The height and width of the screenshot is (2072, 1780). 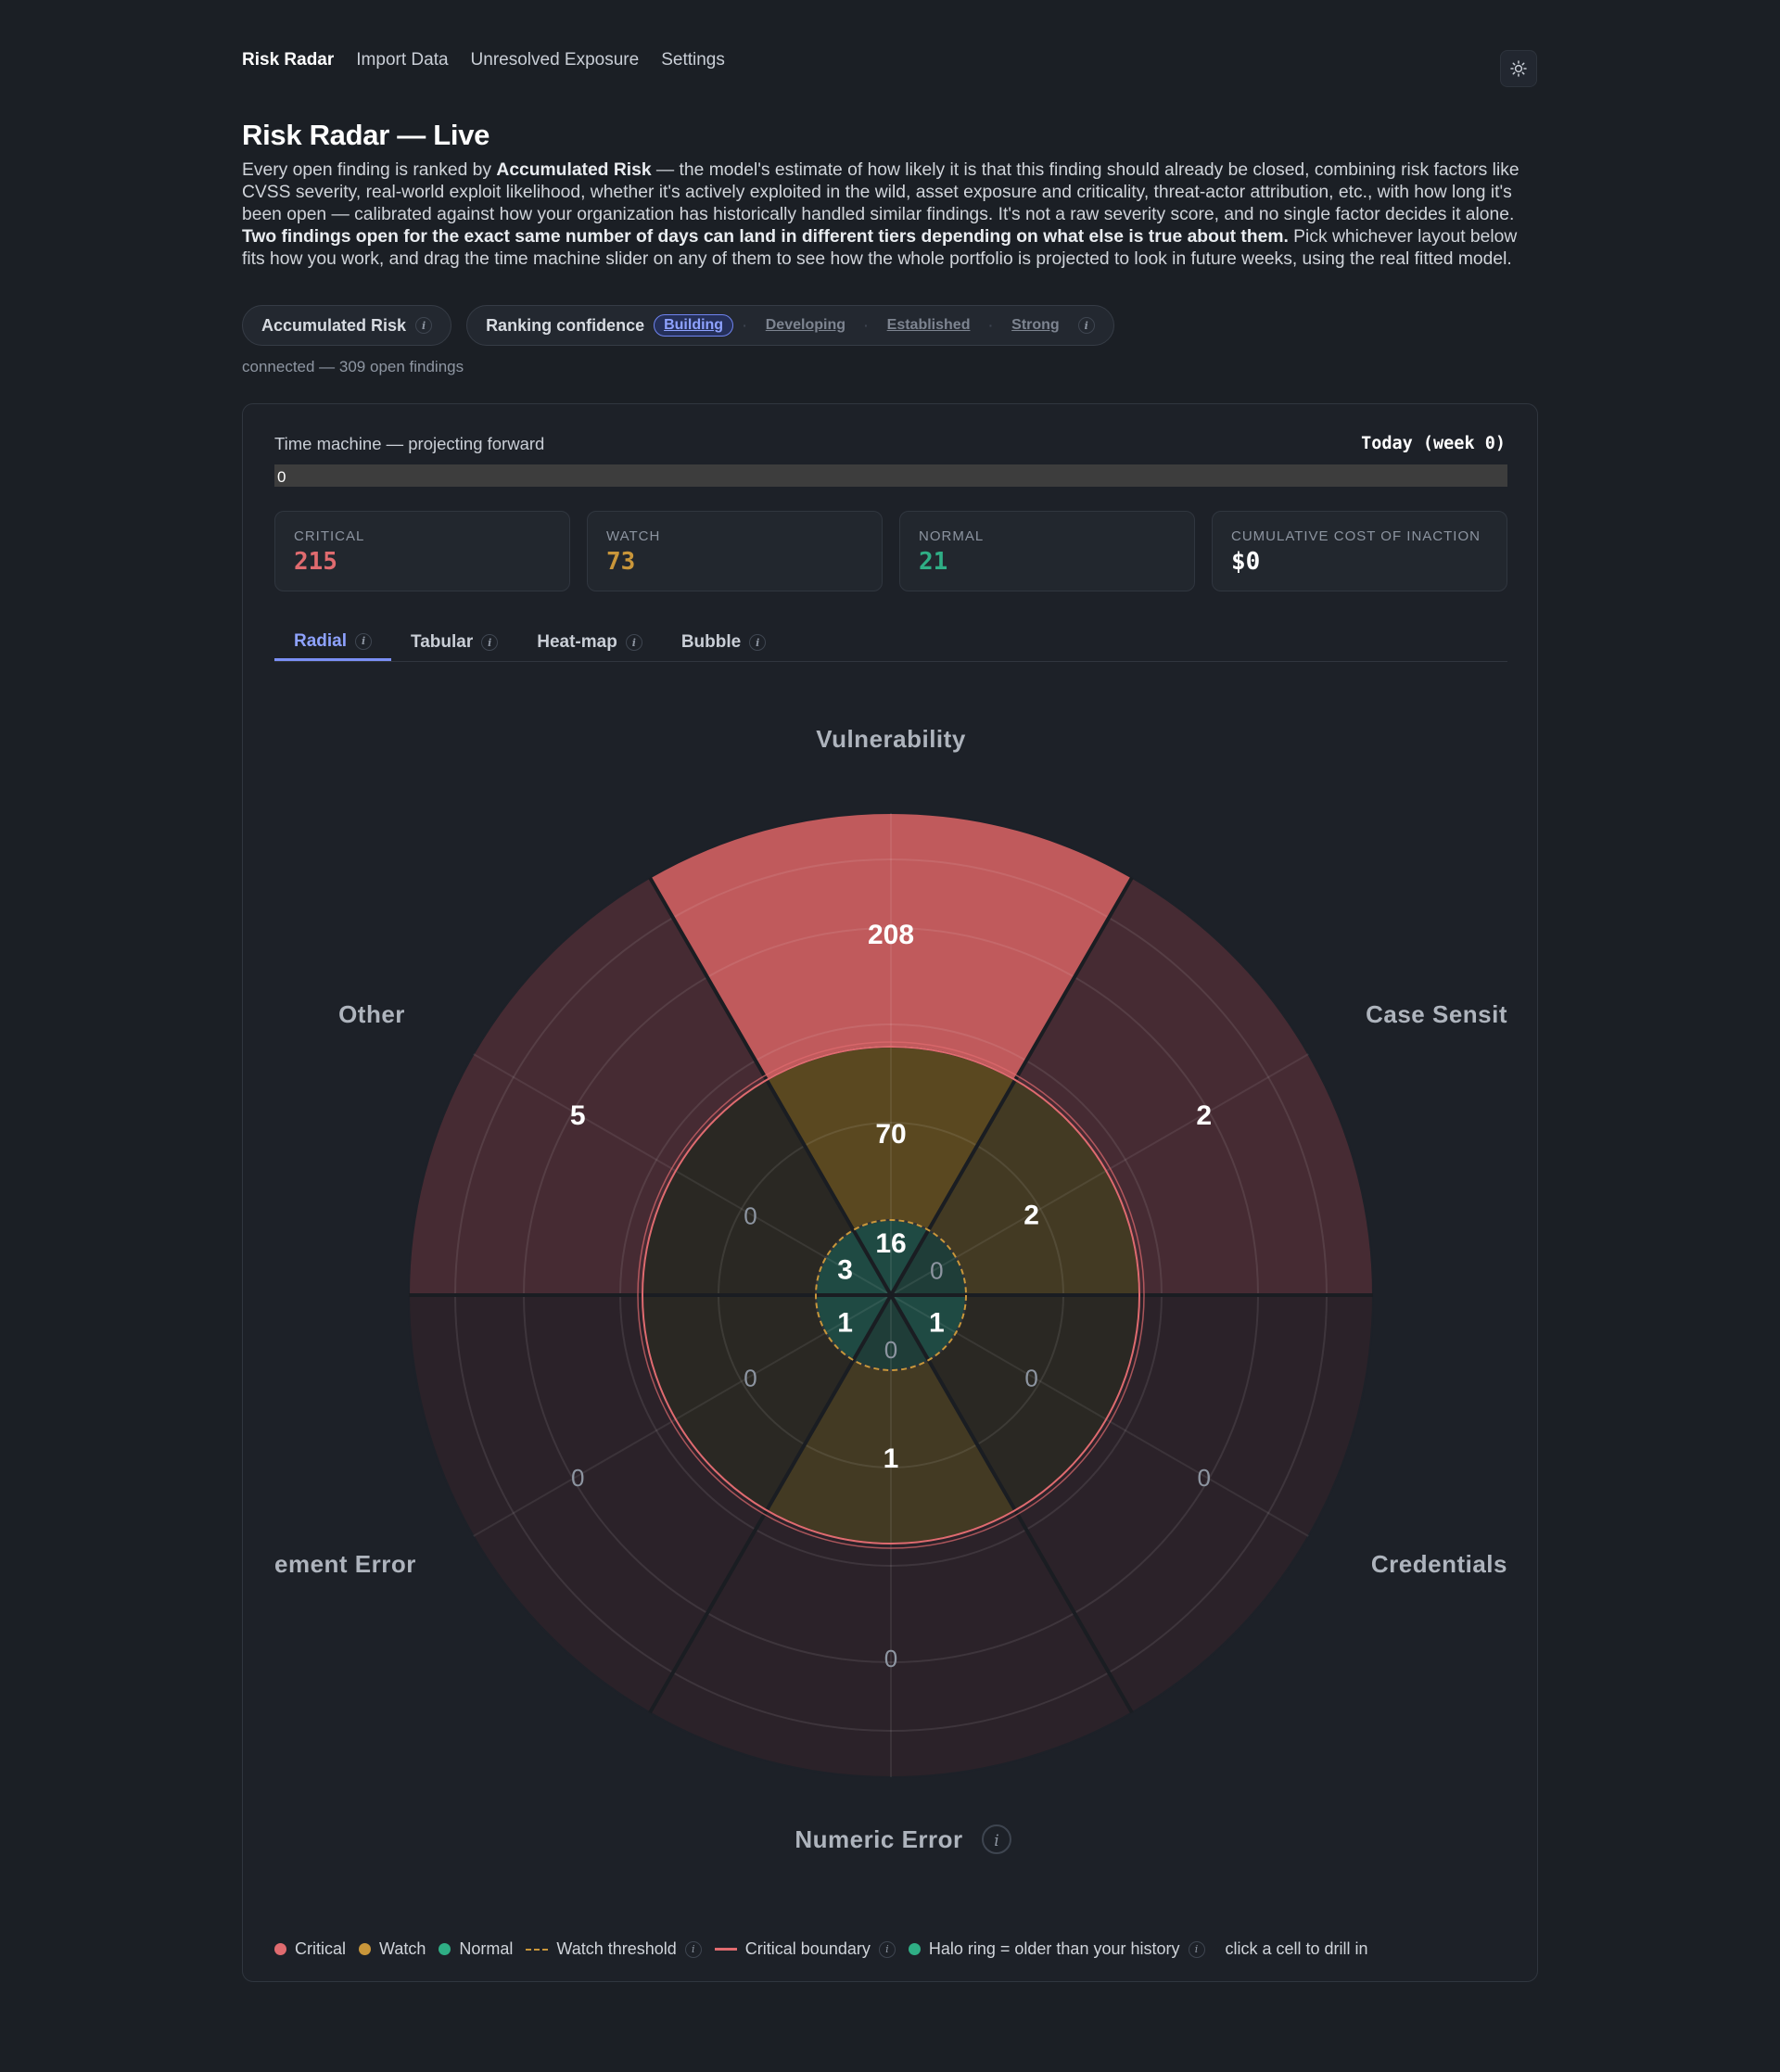 I want to click on stat-value: 73, so click(x=621, y=562).